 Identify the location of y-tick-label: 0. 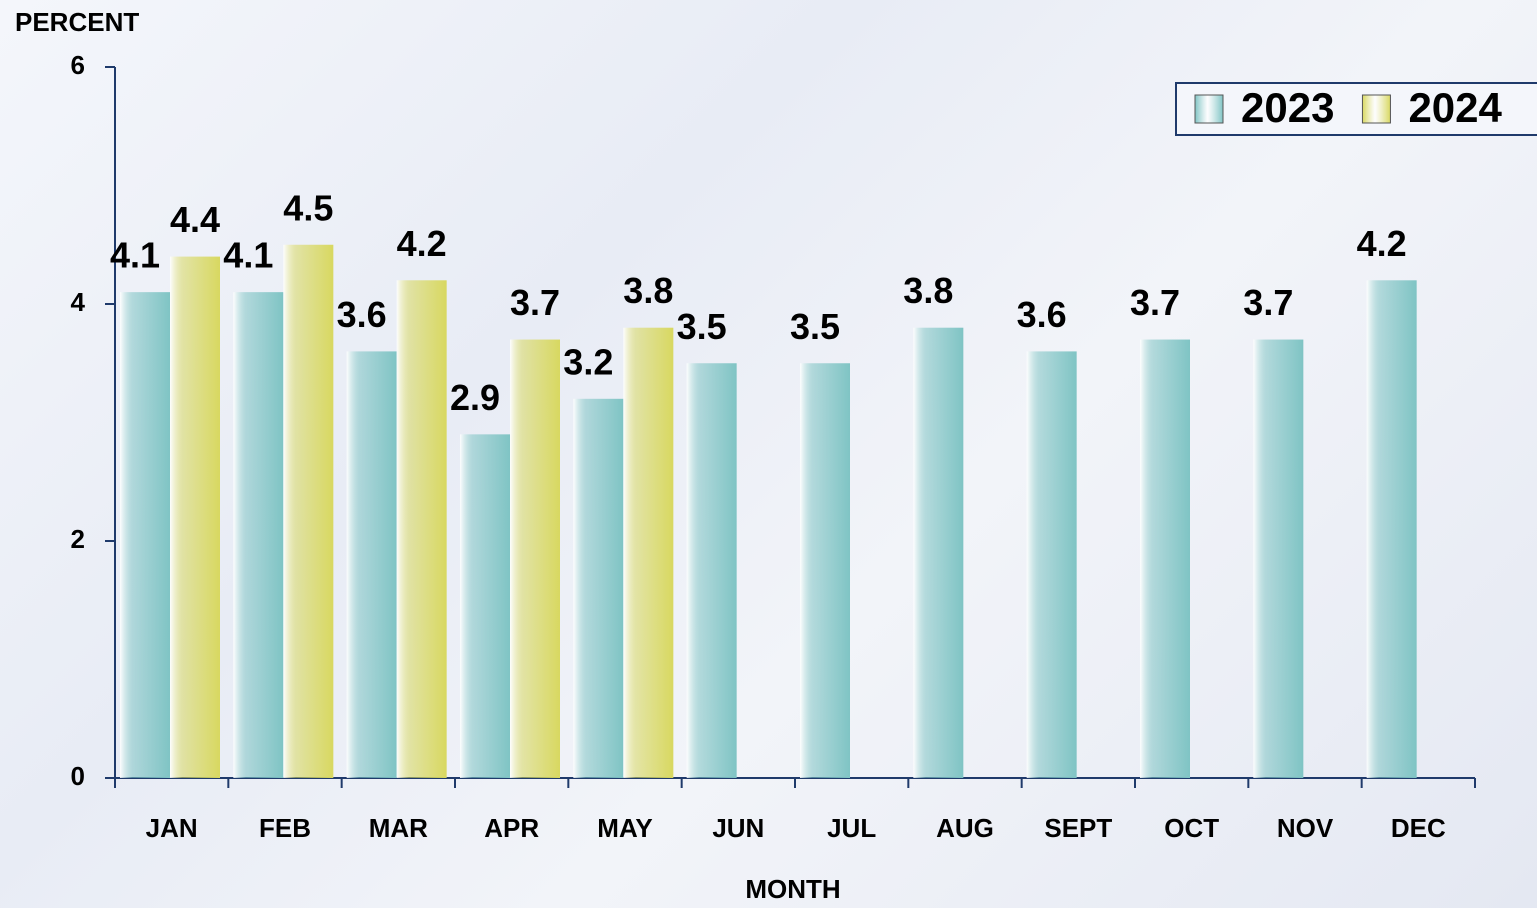
(78, 776).